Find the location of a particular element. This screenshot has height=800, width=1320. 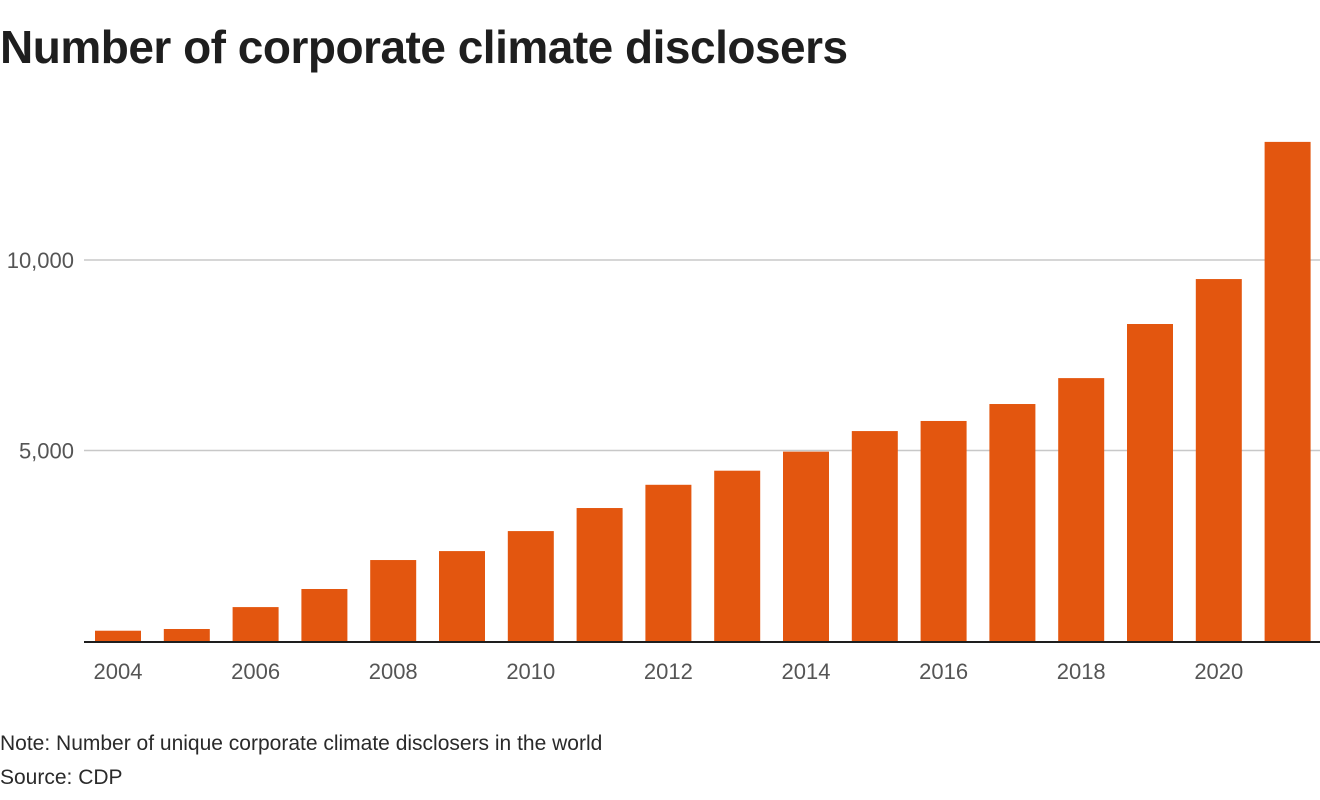

bar-2020 is located at coordinates (1218, 460).